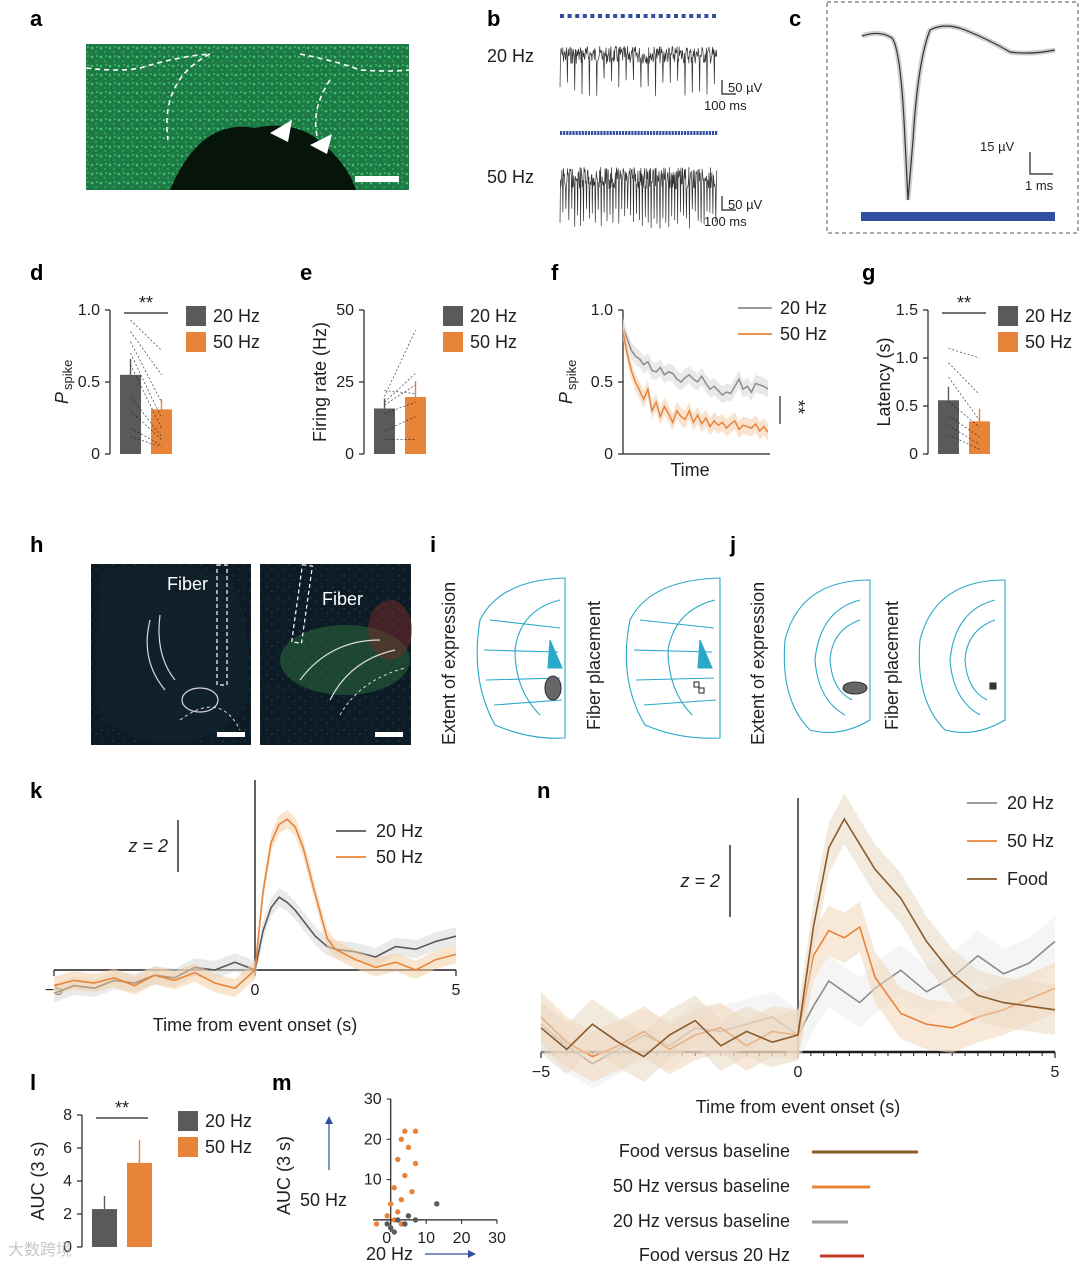 Image resolution: width=1080 pixels, height=1267 pixels. Describe the element at coordinates (320, 382) in the screenshot. I see `y-axis-label: Firing rate (Hz)` at that location.